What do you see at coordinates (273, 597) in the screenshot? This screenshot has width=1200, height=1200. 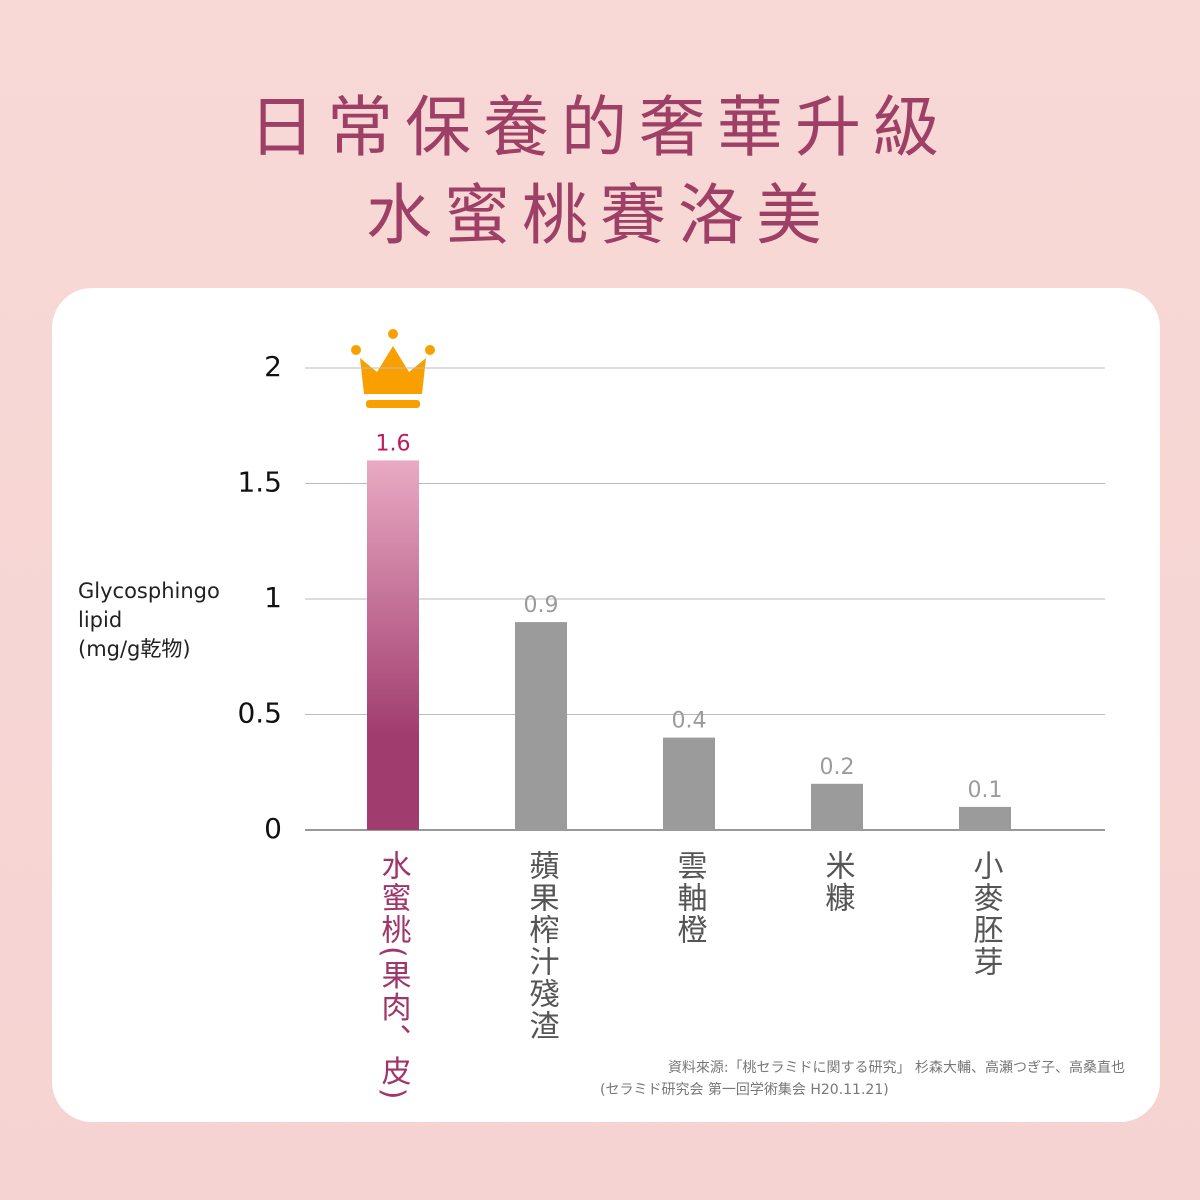 I see `y-tick-label: 1` at bounding box center [273, 597].